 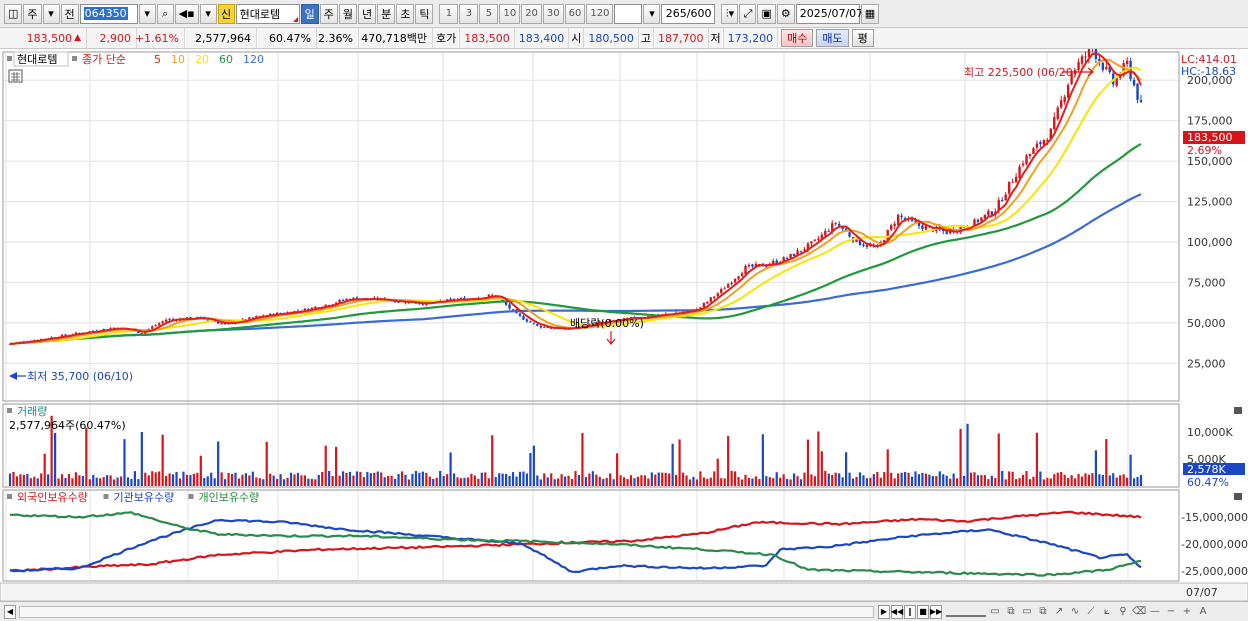 I want to click on rewind-icon: ◀◀, so click(x=897, y=611).